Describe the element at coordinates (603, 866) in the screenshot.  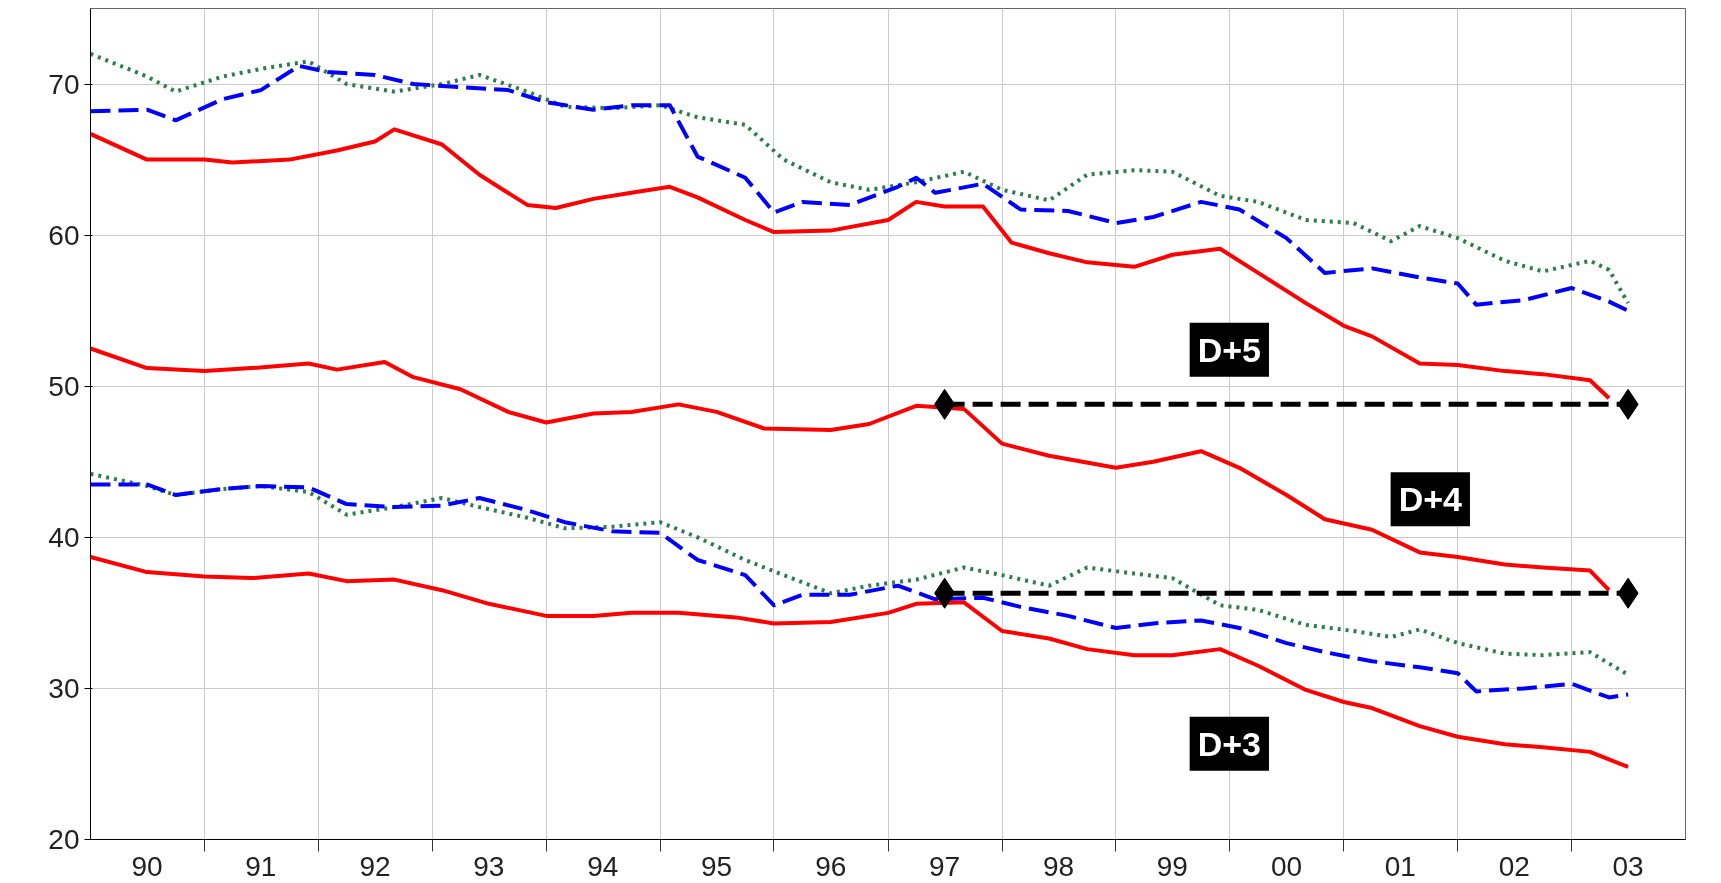
I see `x-tick-label: 94` at that location.